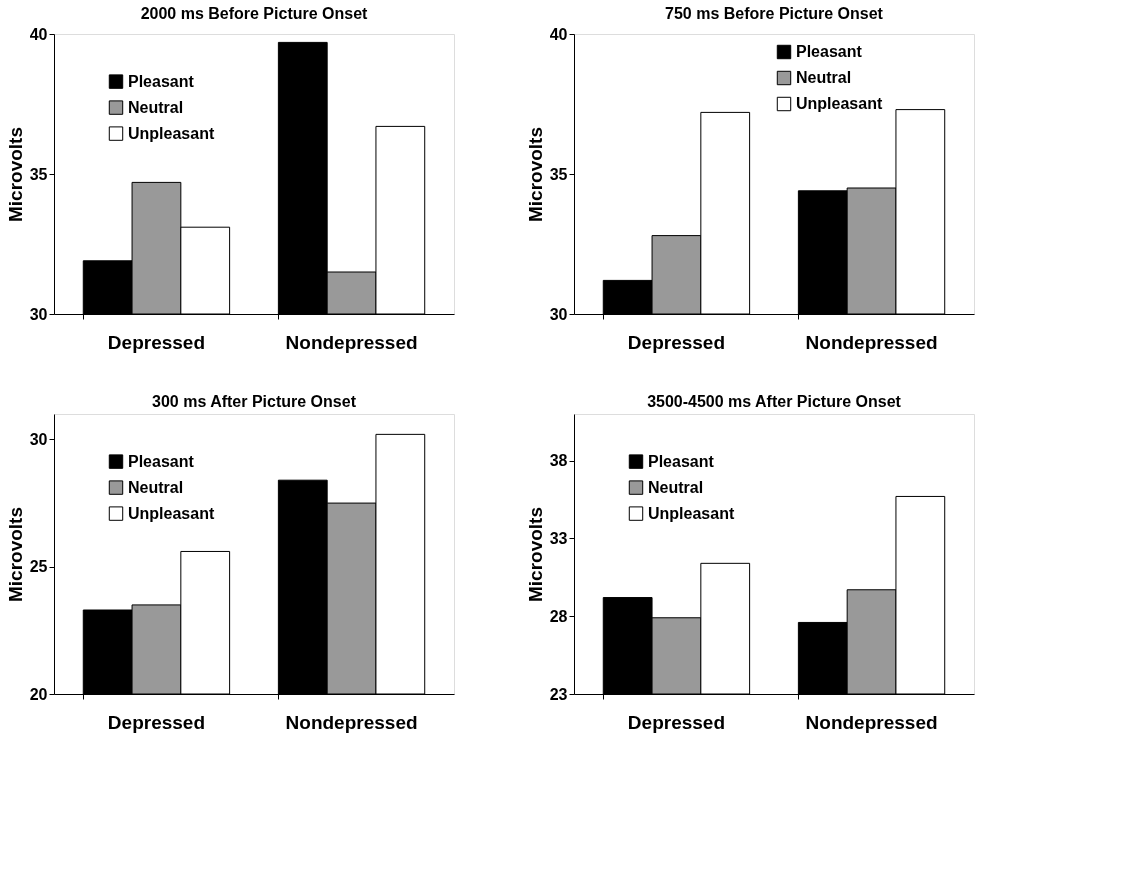  What do you see at coordinates (774, 401) in the screenshot?
I see `chart-title: 3500-4500 ms After Picture Onset` at bounding box center [774, 401].